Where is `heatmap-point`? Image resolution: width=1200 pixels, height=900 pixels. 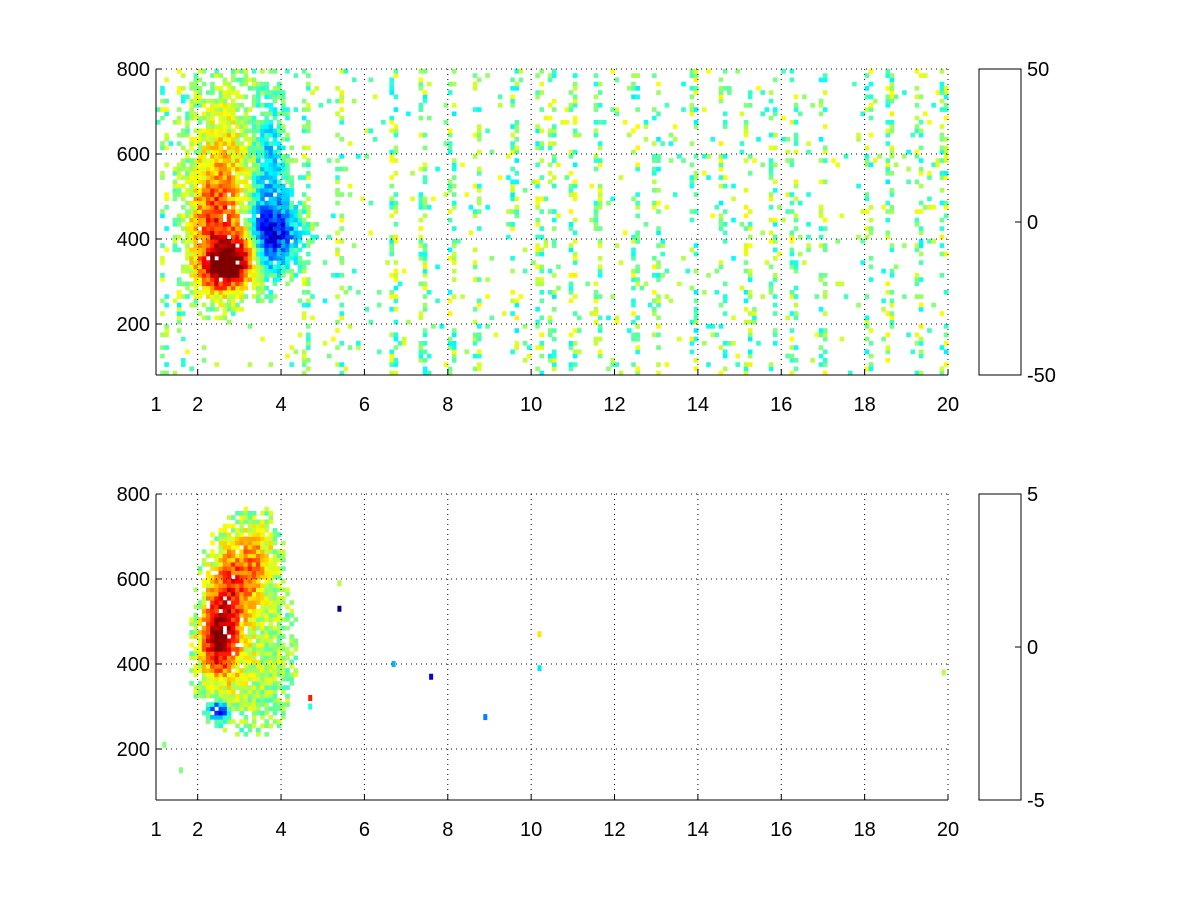
heatmap-point is located at coordinates (539, 634).